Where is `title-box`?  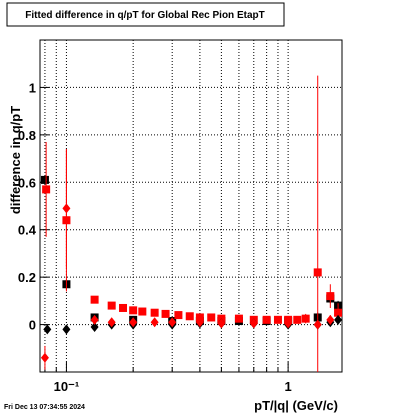 title-box is located at coordinates (145, 14).